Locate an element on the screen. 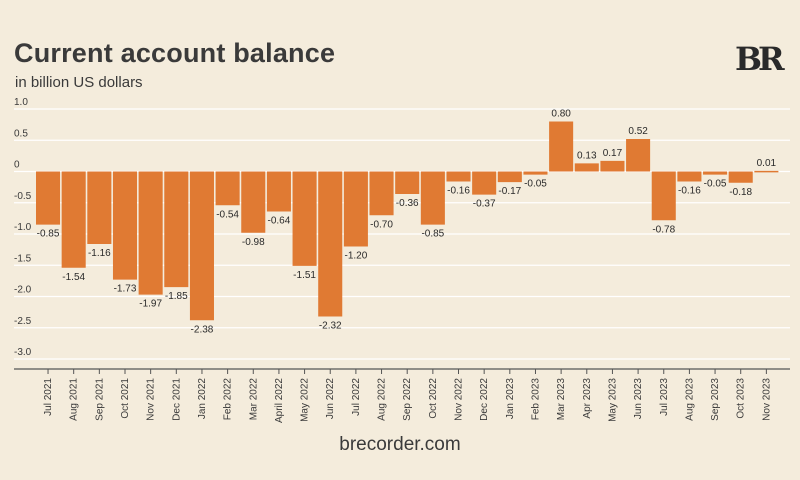 The height and width of the screenshot is (480, 800). data-label: 0.52 is located at coordinates (638, 131).